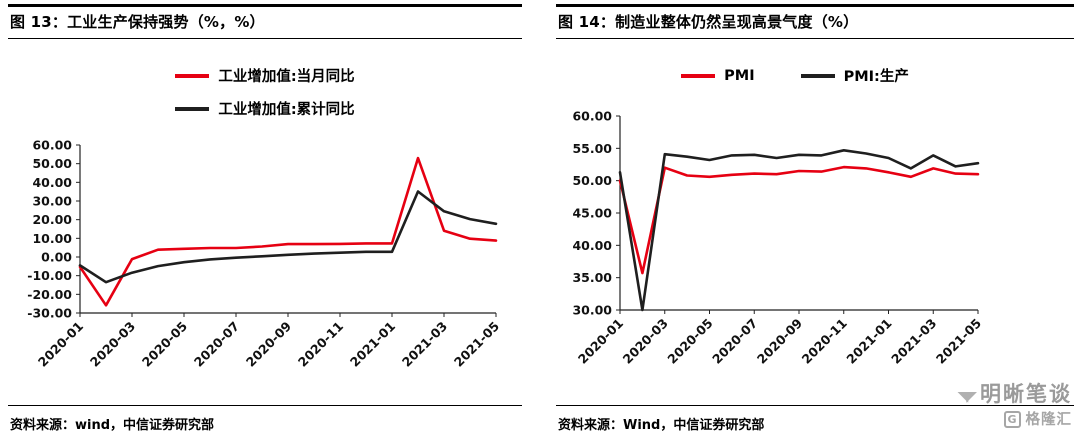 The image size is (1080, 437). What do you see at coordinates (592, 213) in the screenshot?
I see `y-axis-label: 45.00` at bounding box center [592, 213].